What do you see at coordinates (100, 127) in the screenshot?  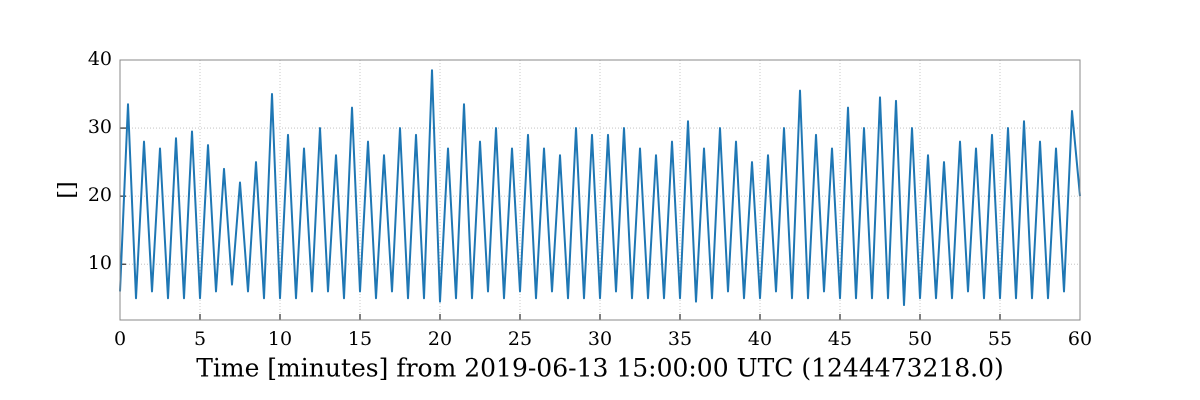 I see `y-tick-label: 30` at bounding box center [100, 127].